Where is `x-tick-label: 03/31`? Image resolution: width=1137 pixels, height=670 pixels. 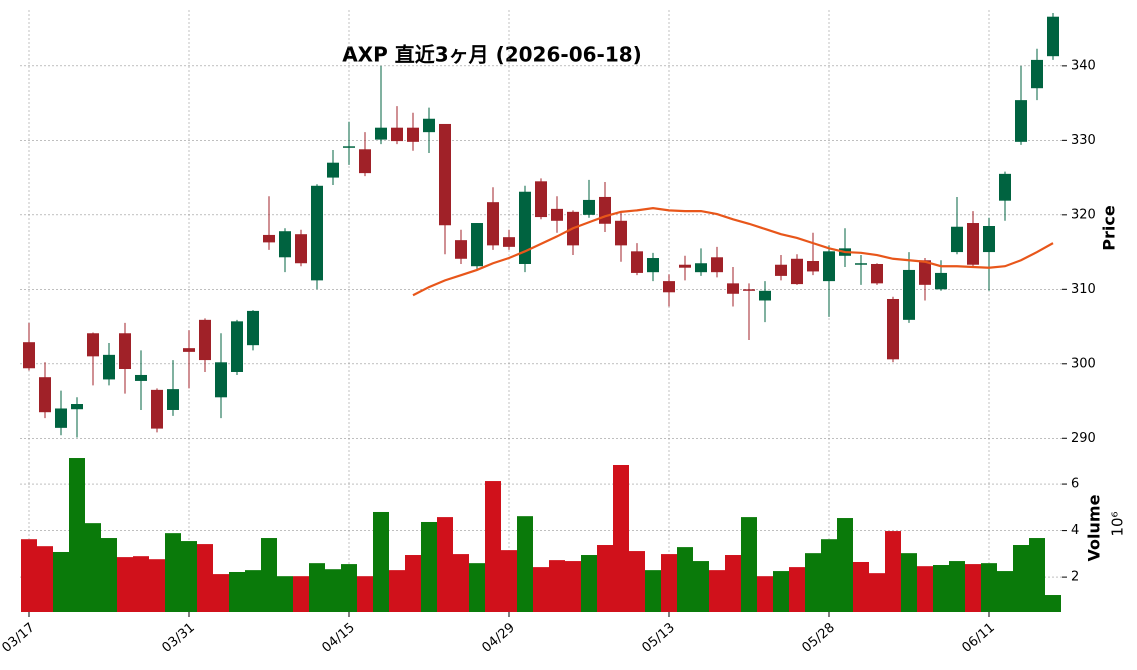 x-tick-label: 03/31 is located at coordinates (178, 638).